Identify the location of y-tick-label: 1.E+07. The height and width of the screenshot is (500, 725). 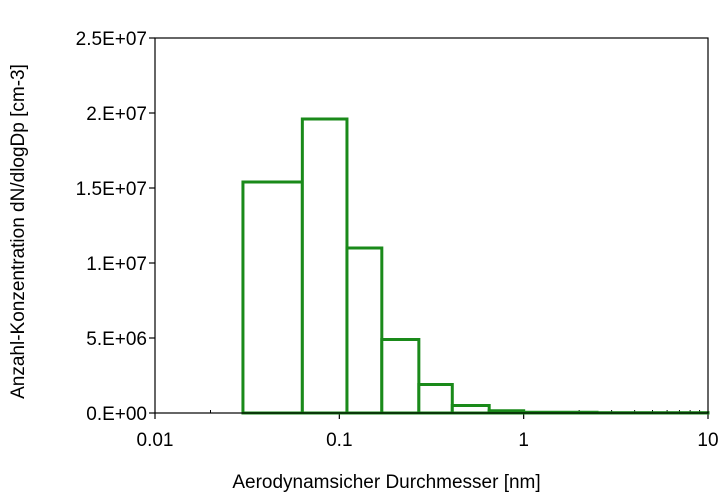
(116, 264).